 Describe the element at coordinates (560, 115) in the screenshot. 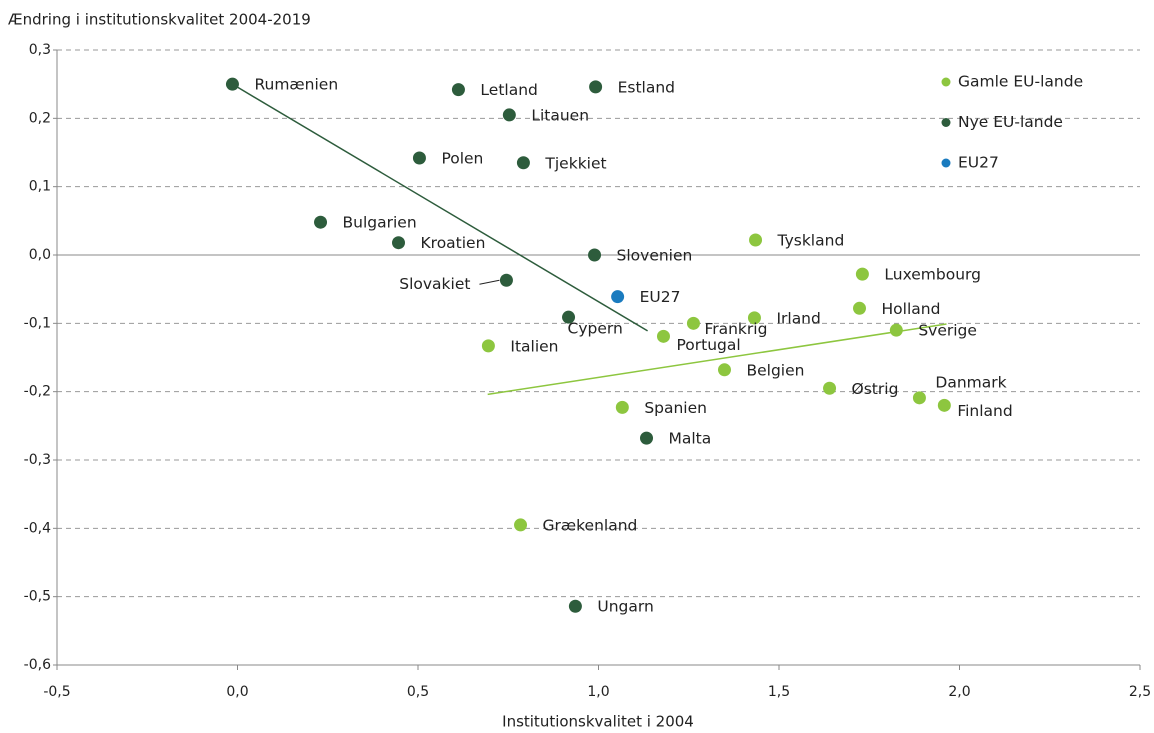

I see `point-label: Litauen` at that location.